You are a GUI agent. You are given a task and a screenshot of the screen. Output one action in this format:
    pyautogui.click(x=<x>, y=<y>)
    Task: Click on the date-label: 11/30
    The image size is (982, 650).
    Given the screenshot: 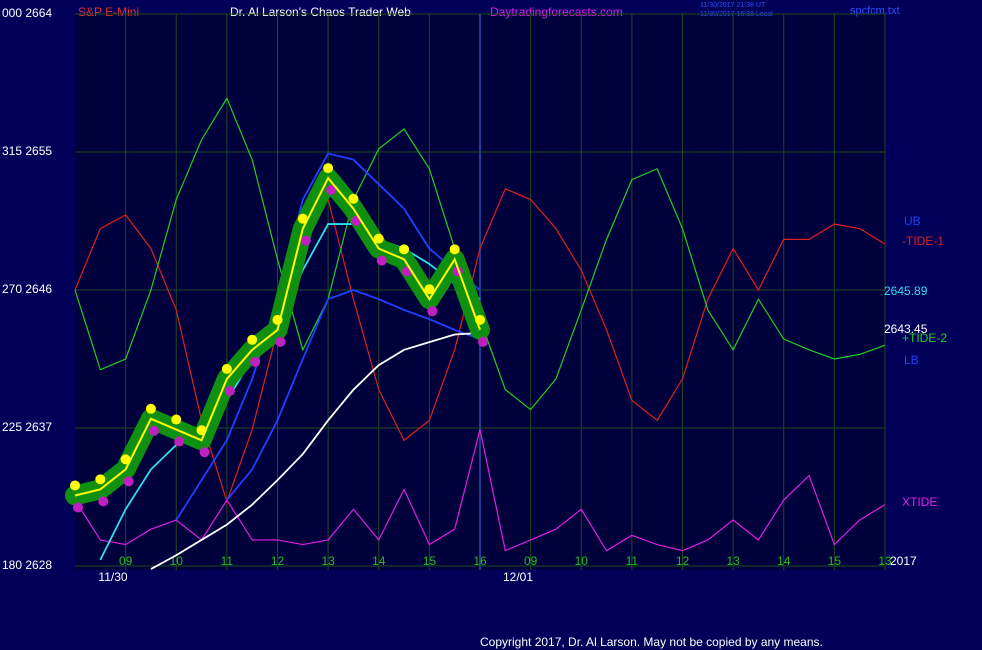 What is the action you would take?
    pyautogui.click(x=112, y=577)
    